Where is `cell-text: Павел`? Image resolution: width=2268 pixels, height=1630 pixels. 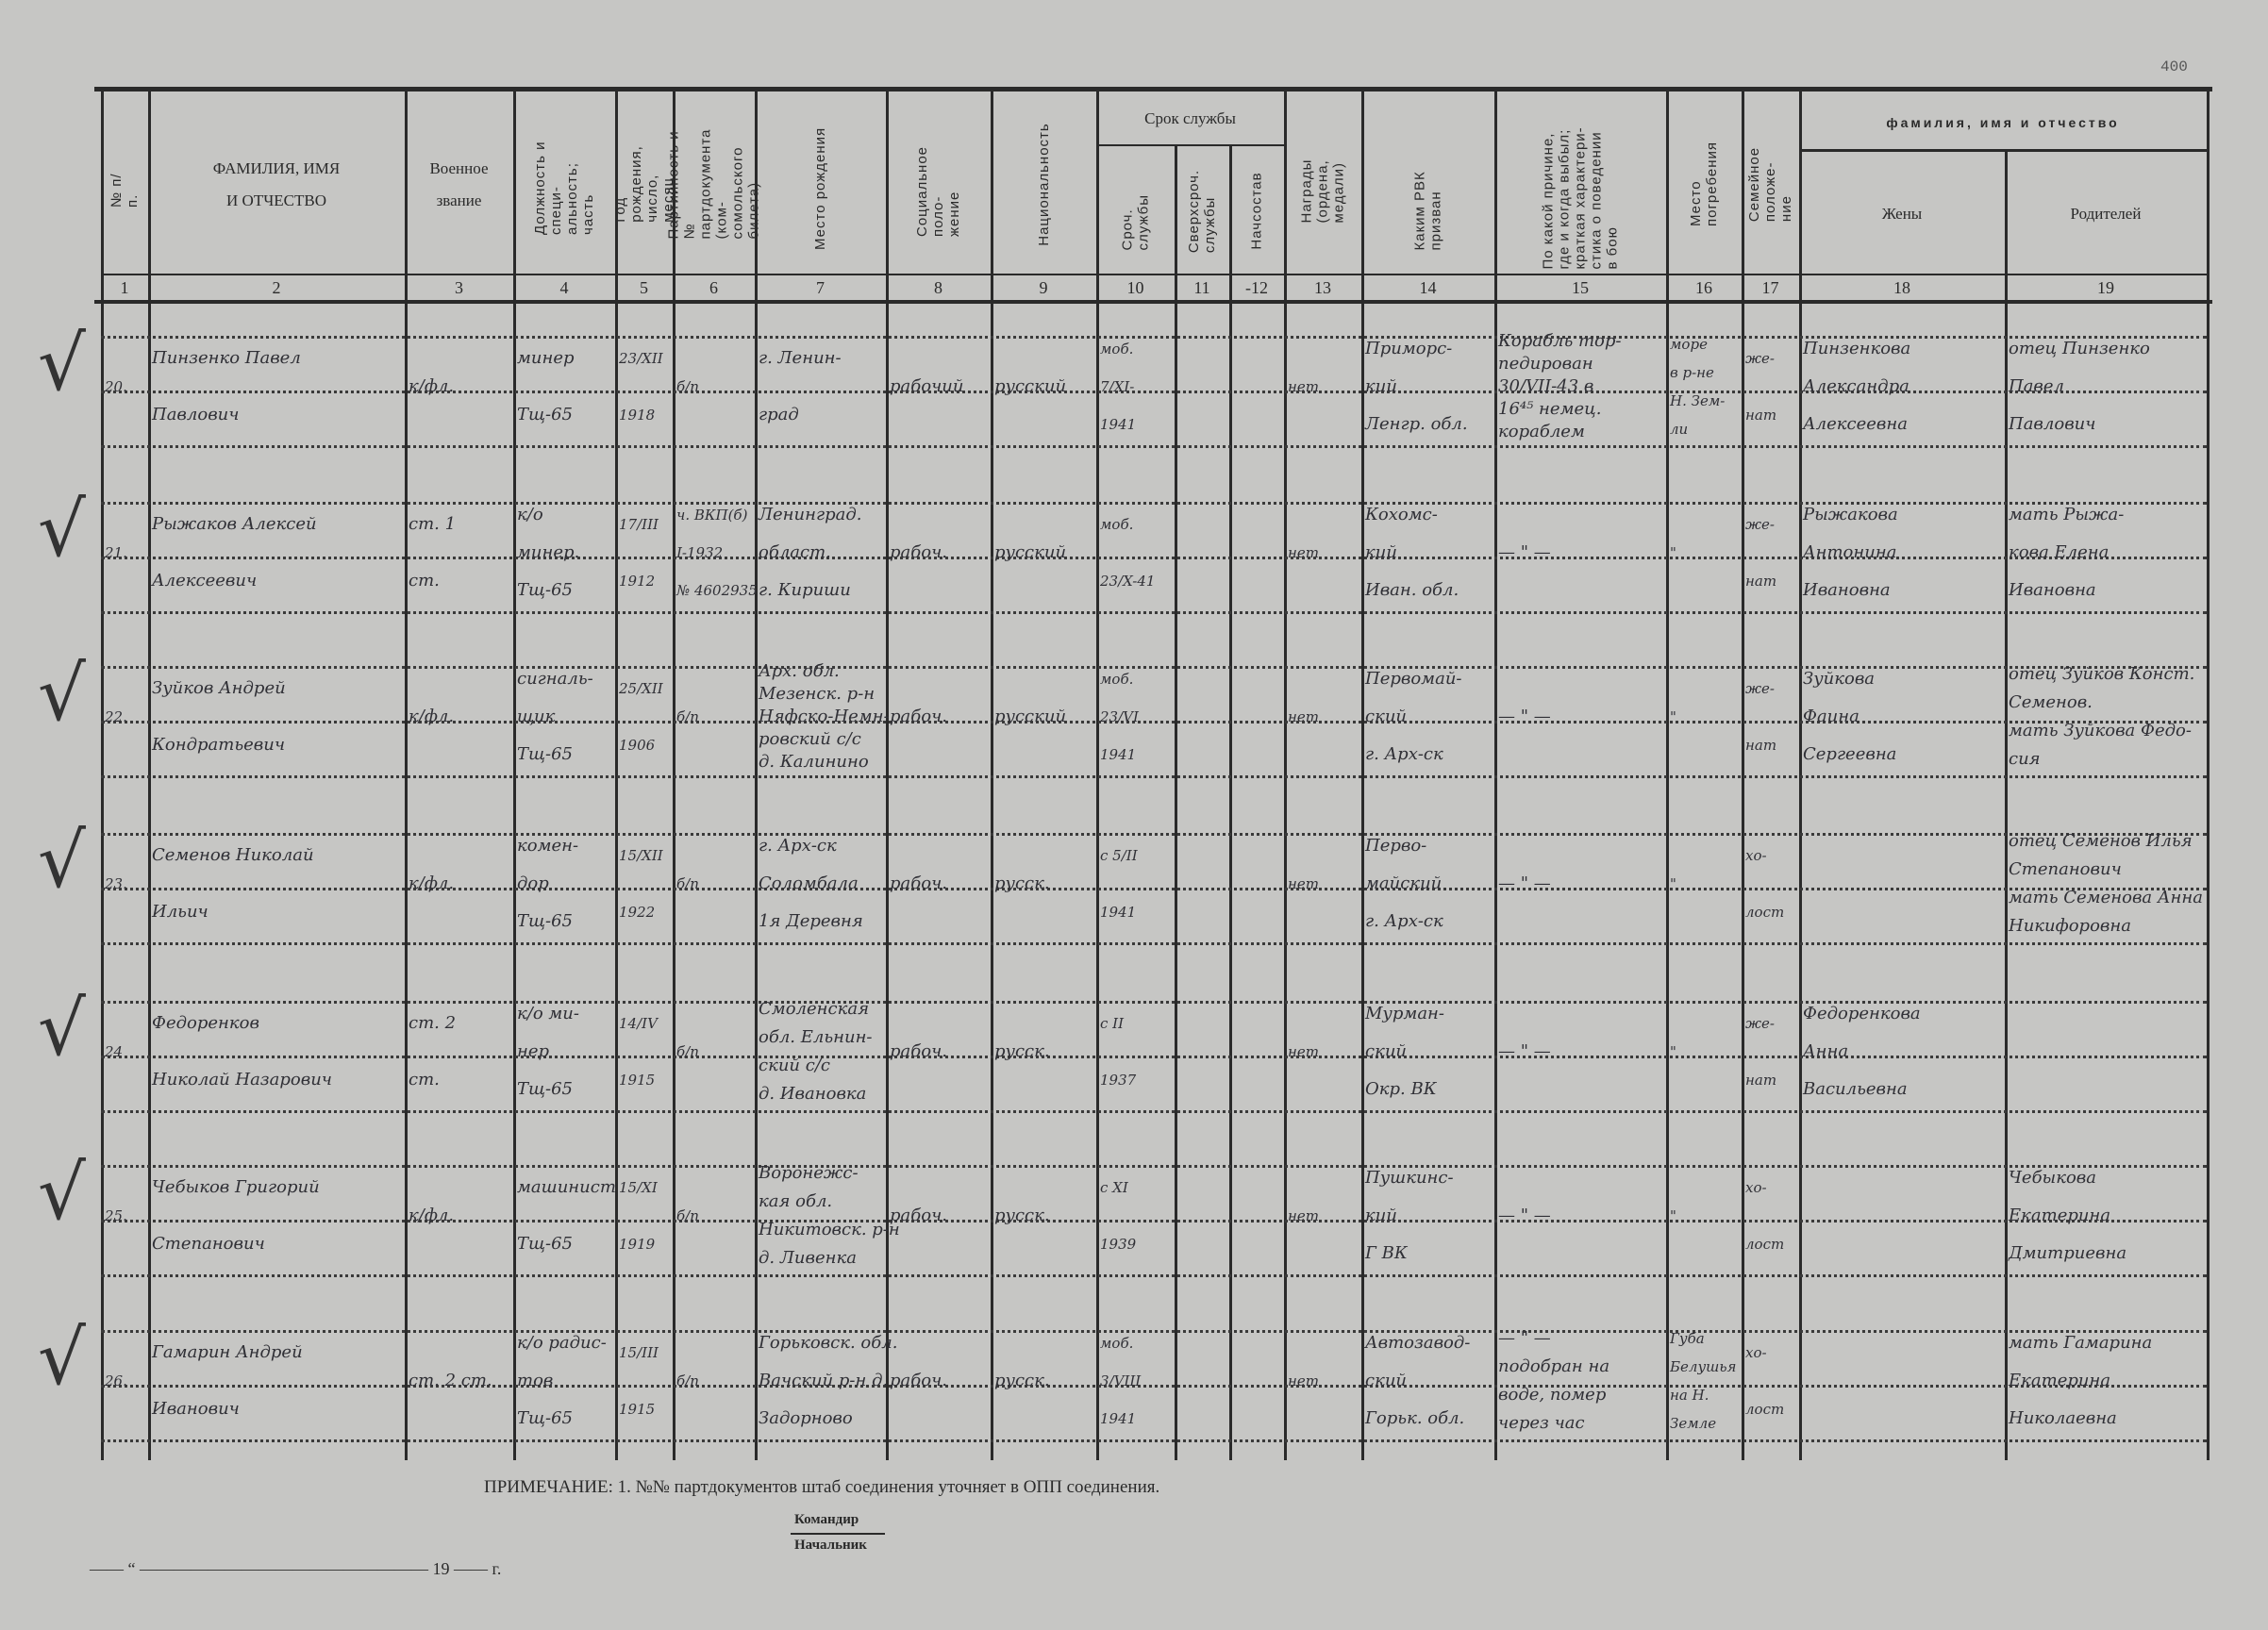 cell-text: Павел is located at coordinates (2037, 386).